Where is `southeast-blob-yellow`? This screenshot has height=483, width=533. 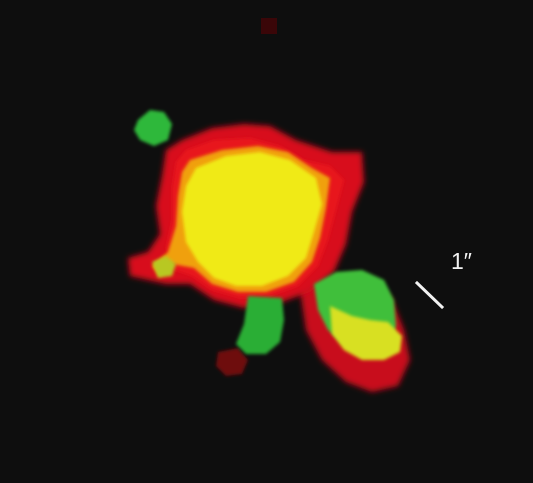 southeast-blob-yellow is located at coordinates (366, 333).